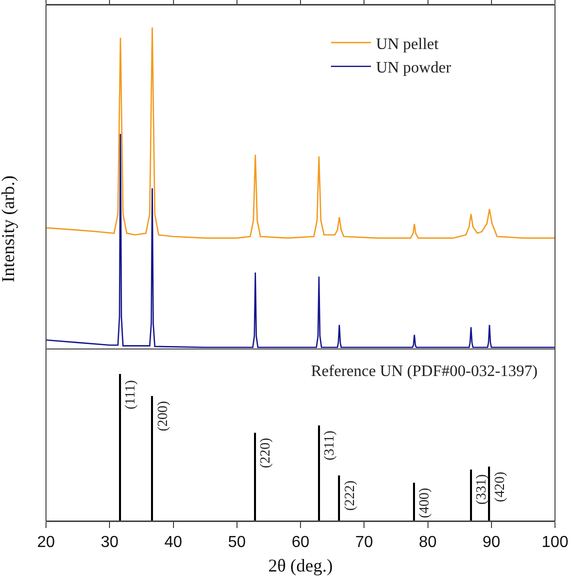  I want to click on x-tick-label: 20, so click(46, 543).